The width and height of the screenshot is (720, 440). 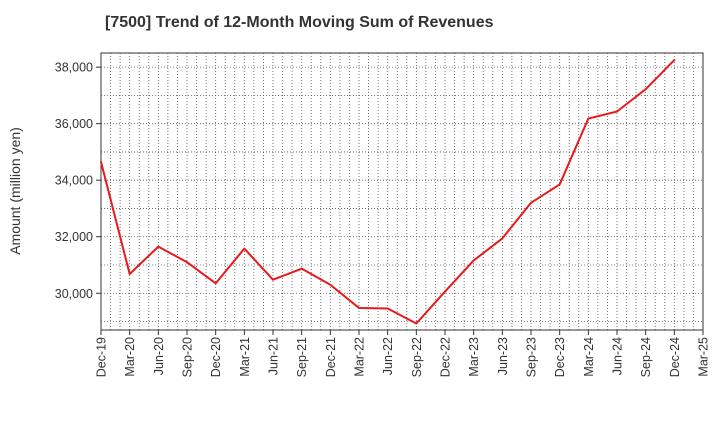 What do you see at coordinates (74, 181) in the screenshot?
I see `y-tick-label: 34,000` at bounding box center [74, 181].